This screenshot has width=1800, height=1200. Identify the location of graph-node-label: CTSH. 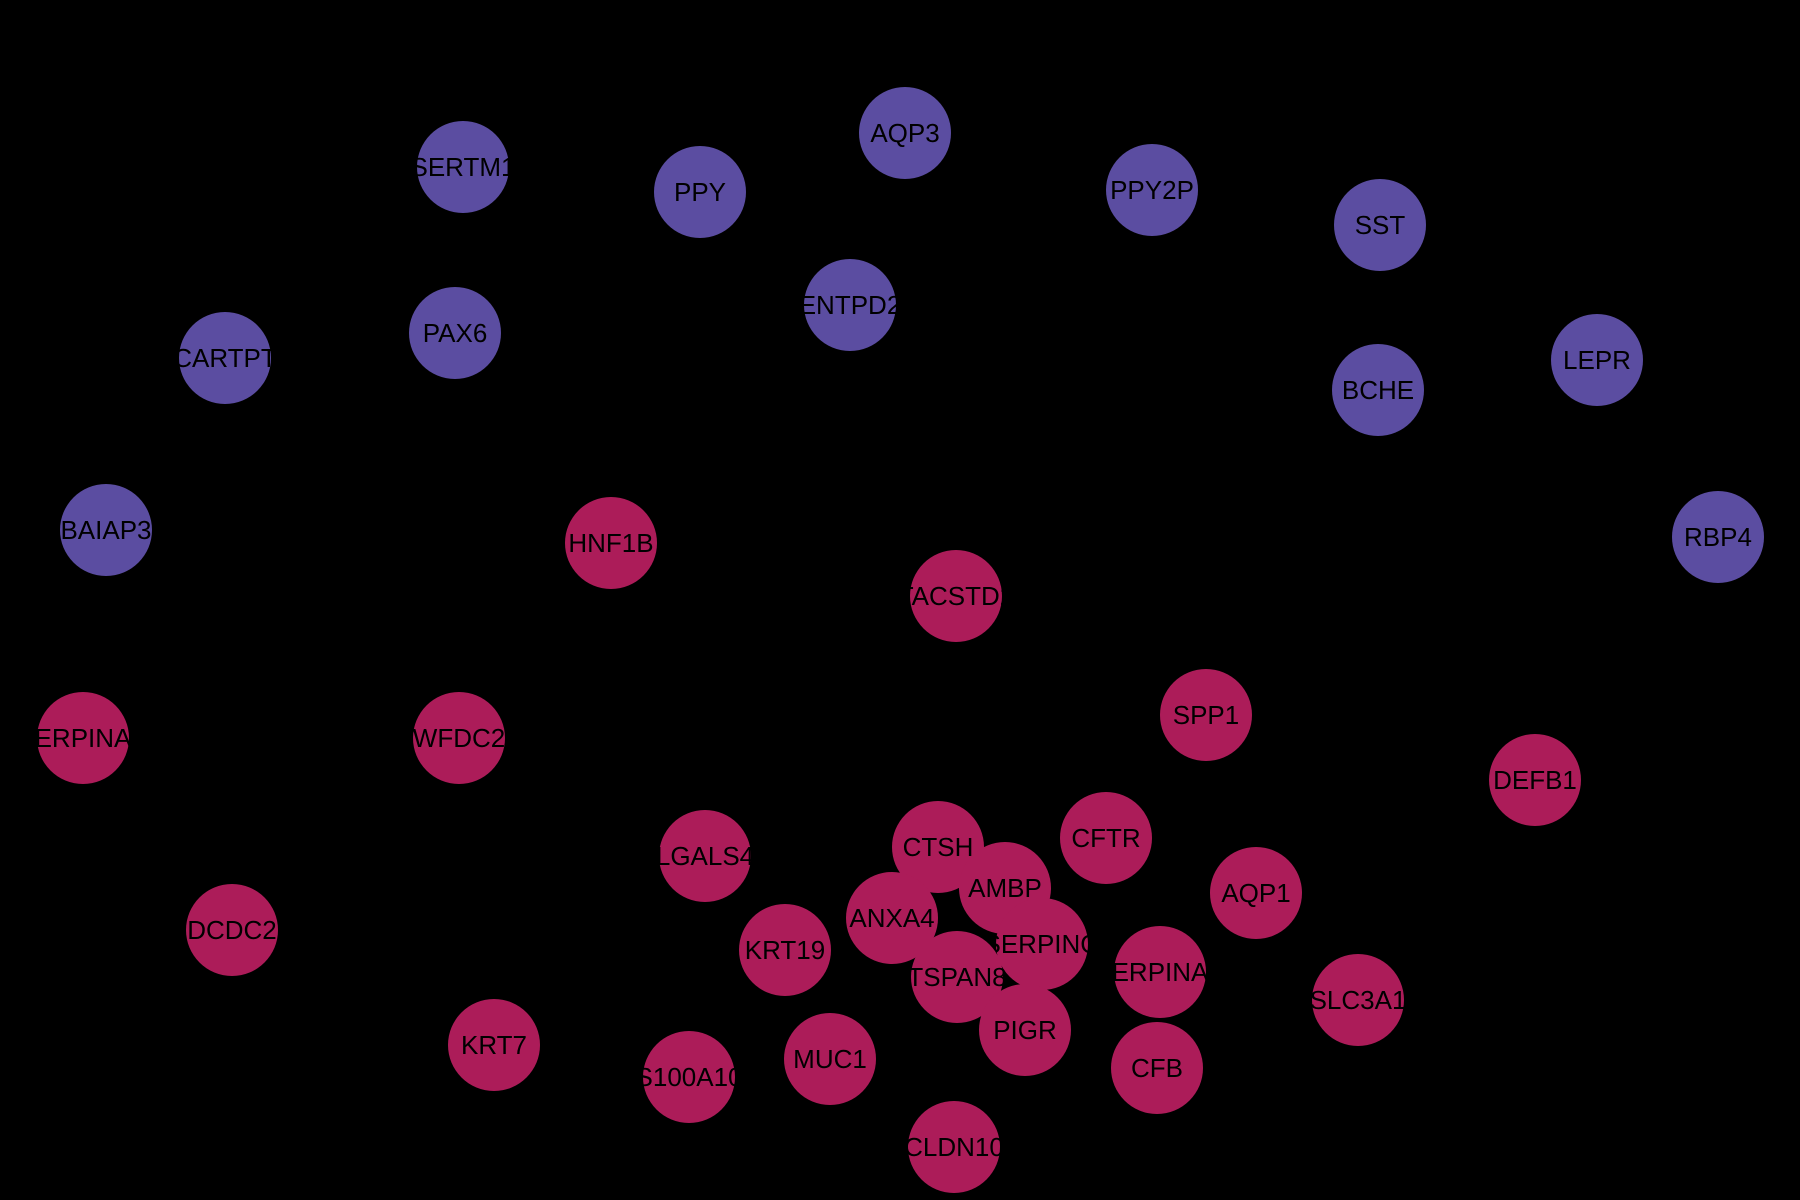
(938, 847).